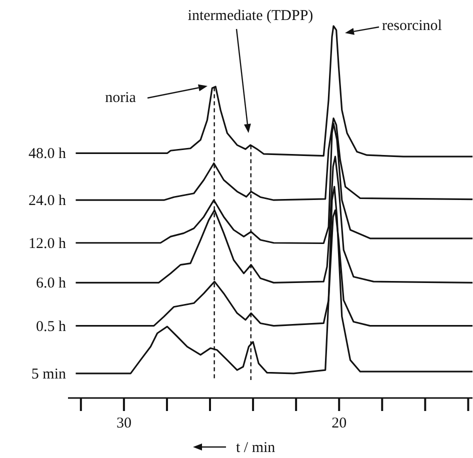  I want to click on series-label: 48.0 h, so click(47, 154).